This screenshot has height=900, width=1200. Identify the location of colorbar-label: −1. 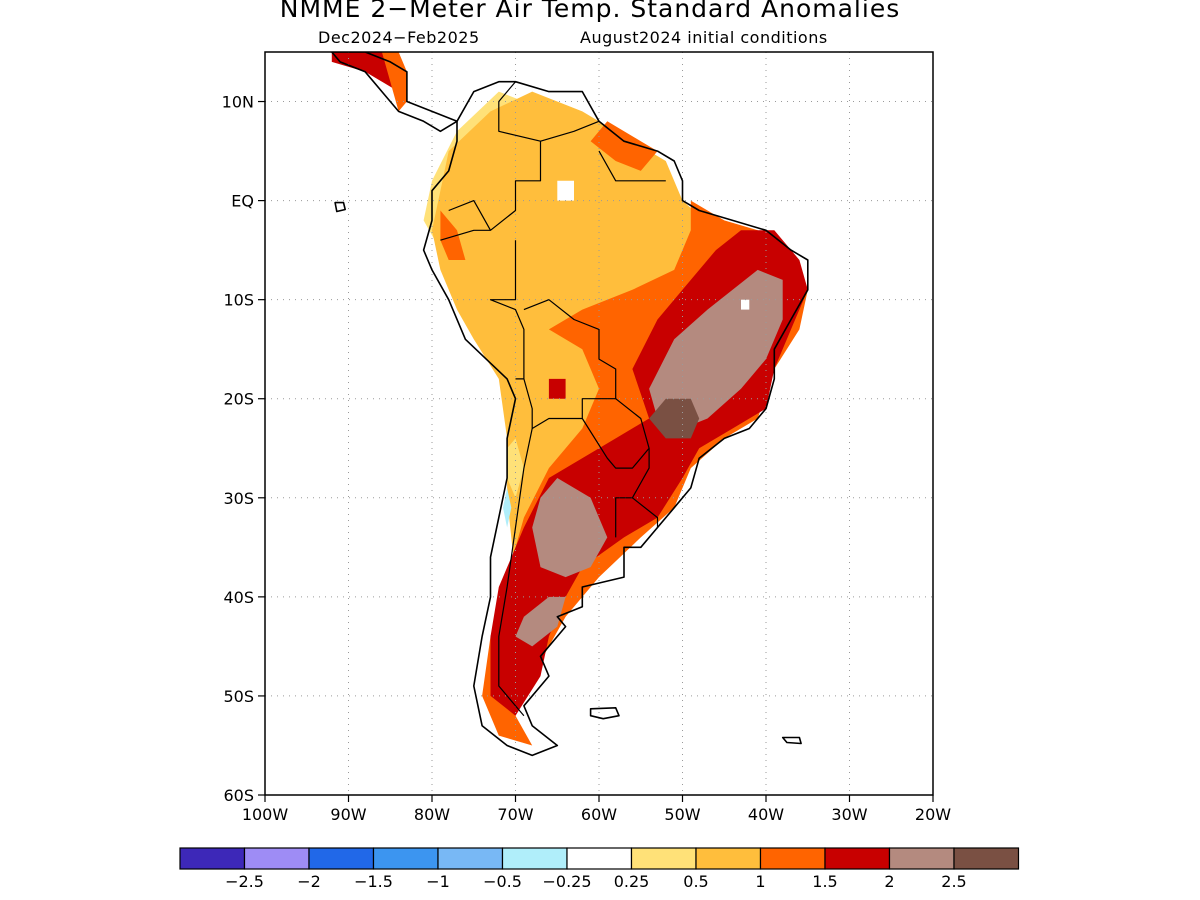
(438, 881).